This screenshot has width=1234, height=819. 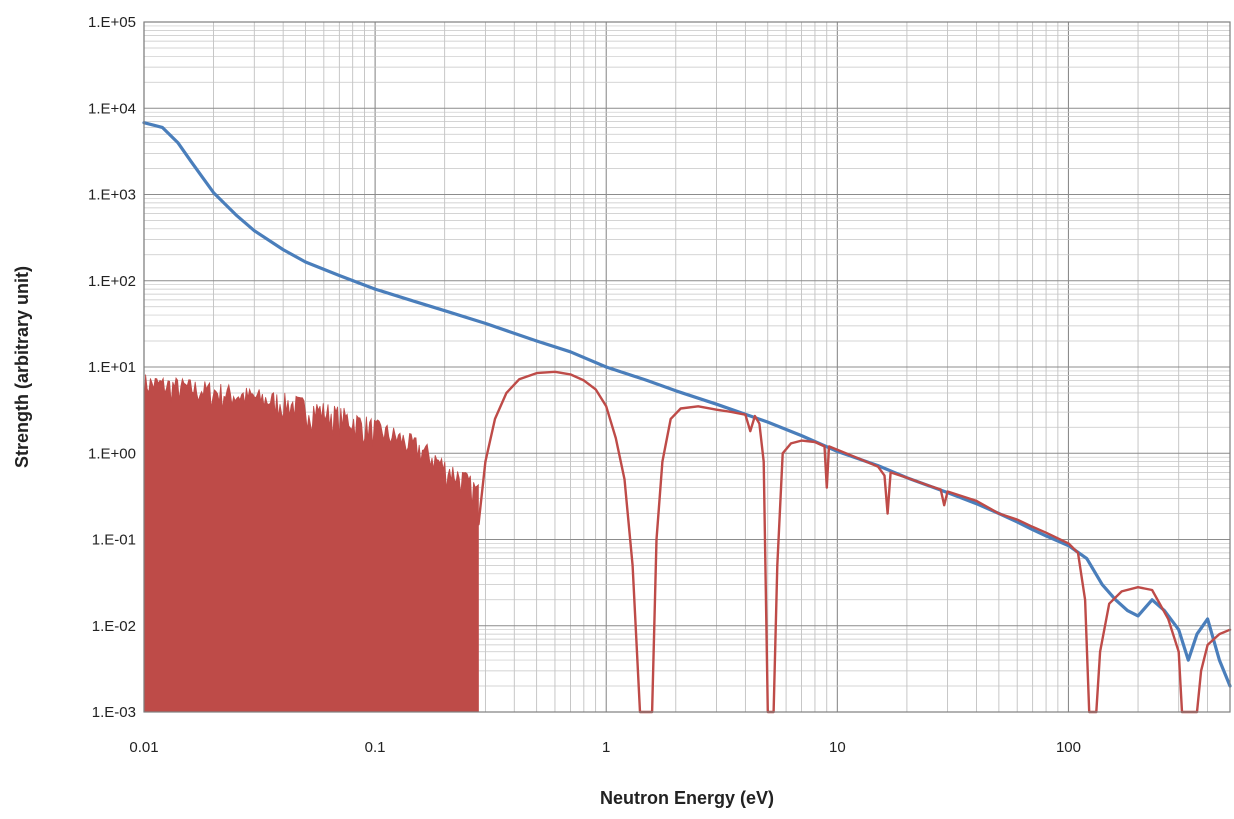 What do you see at coordinates (375, 747) in the screenshot?
I see `x-tick-label: 0.1` at bounding box center [375, 747].